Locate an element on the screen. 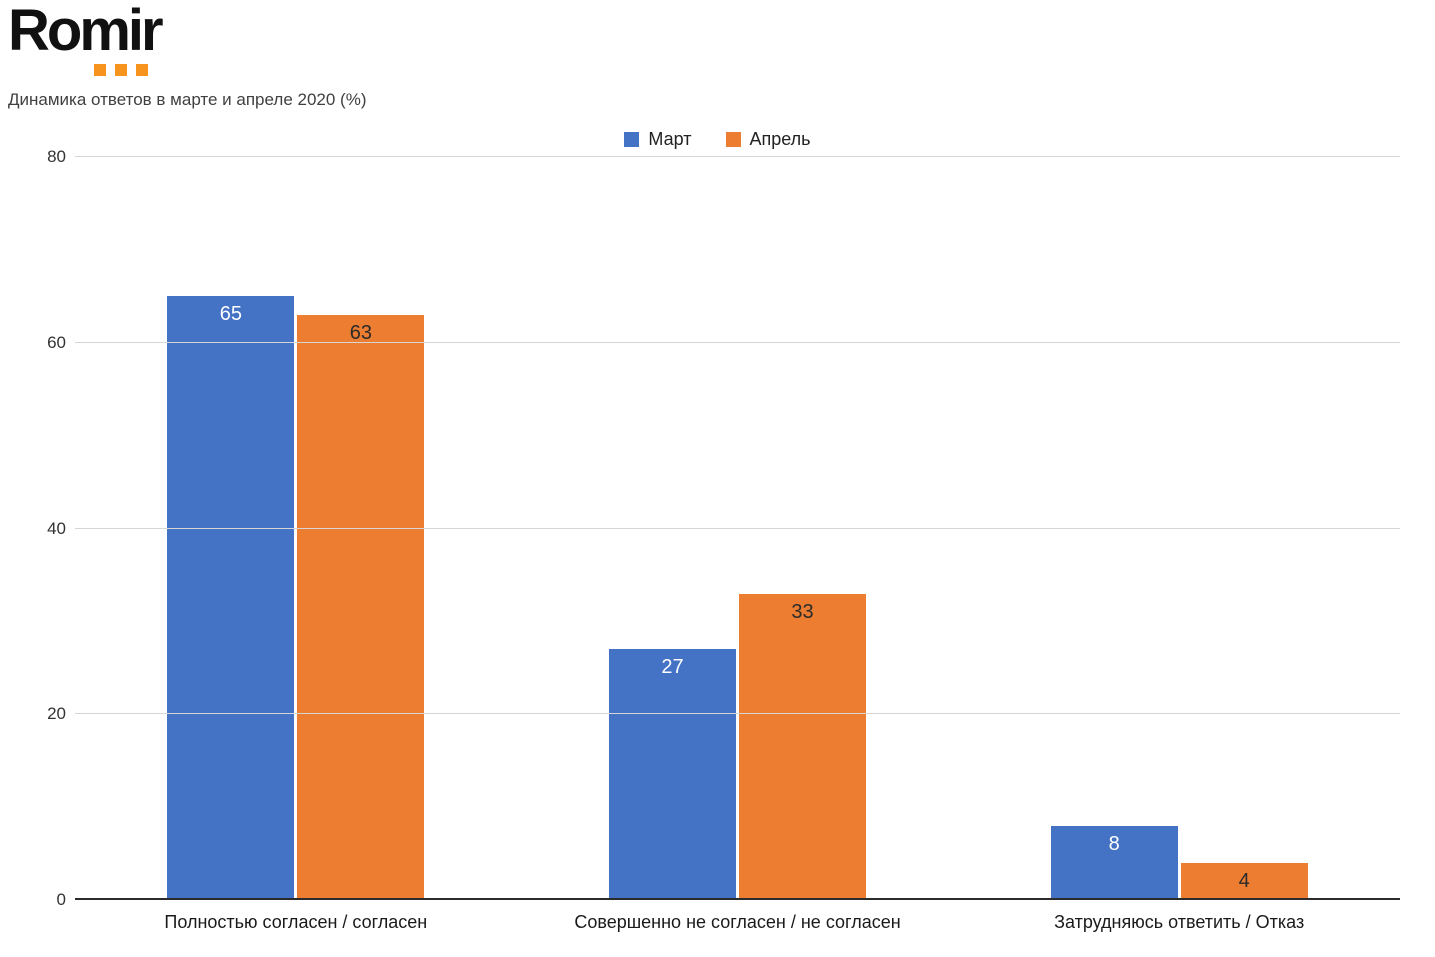  chart-legend: Март Апрель is located at coordinates (717, 139).